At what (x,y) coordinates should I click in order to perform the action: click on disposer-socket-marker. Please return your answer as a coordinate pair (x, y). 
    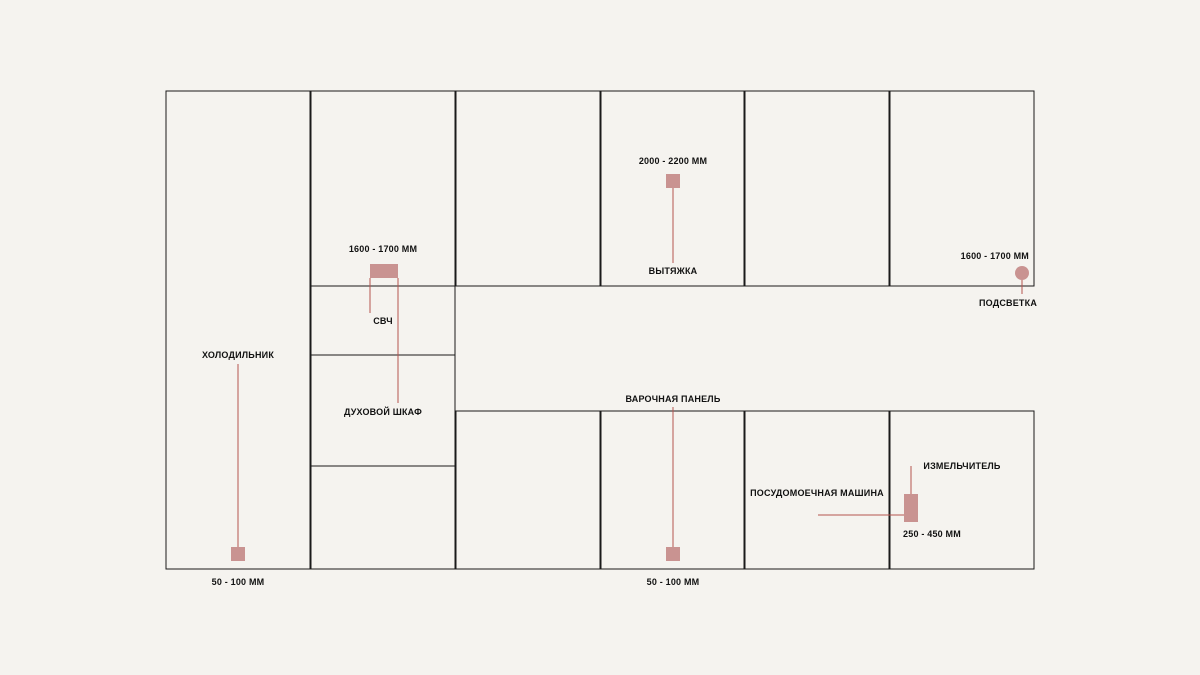
    Looking at the image, I should click on (911, 501).